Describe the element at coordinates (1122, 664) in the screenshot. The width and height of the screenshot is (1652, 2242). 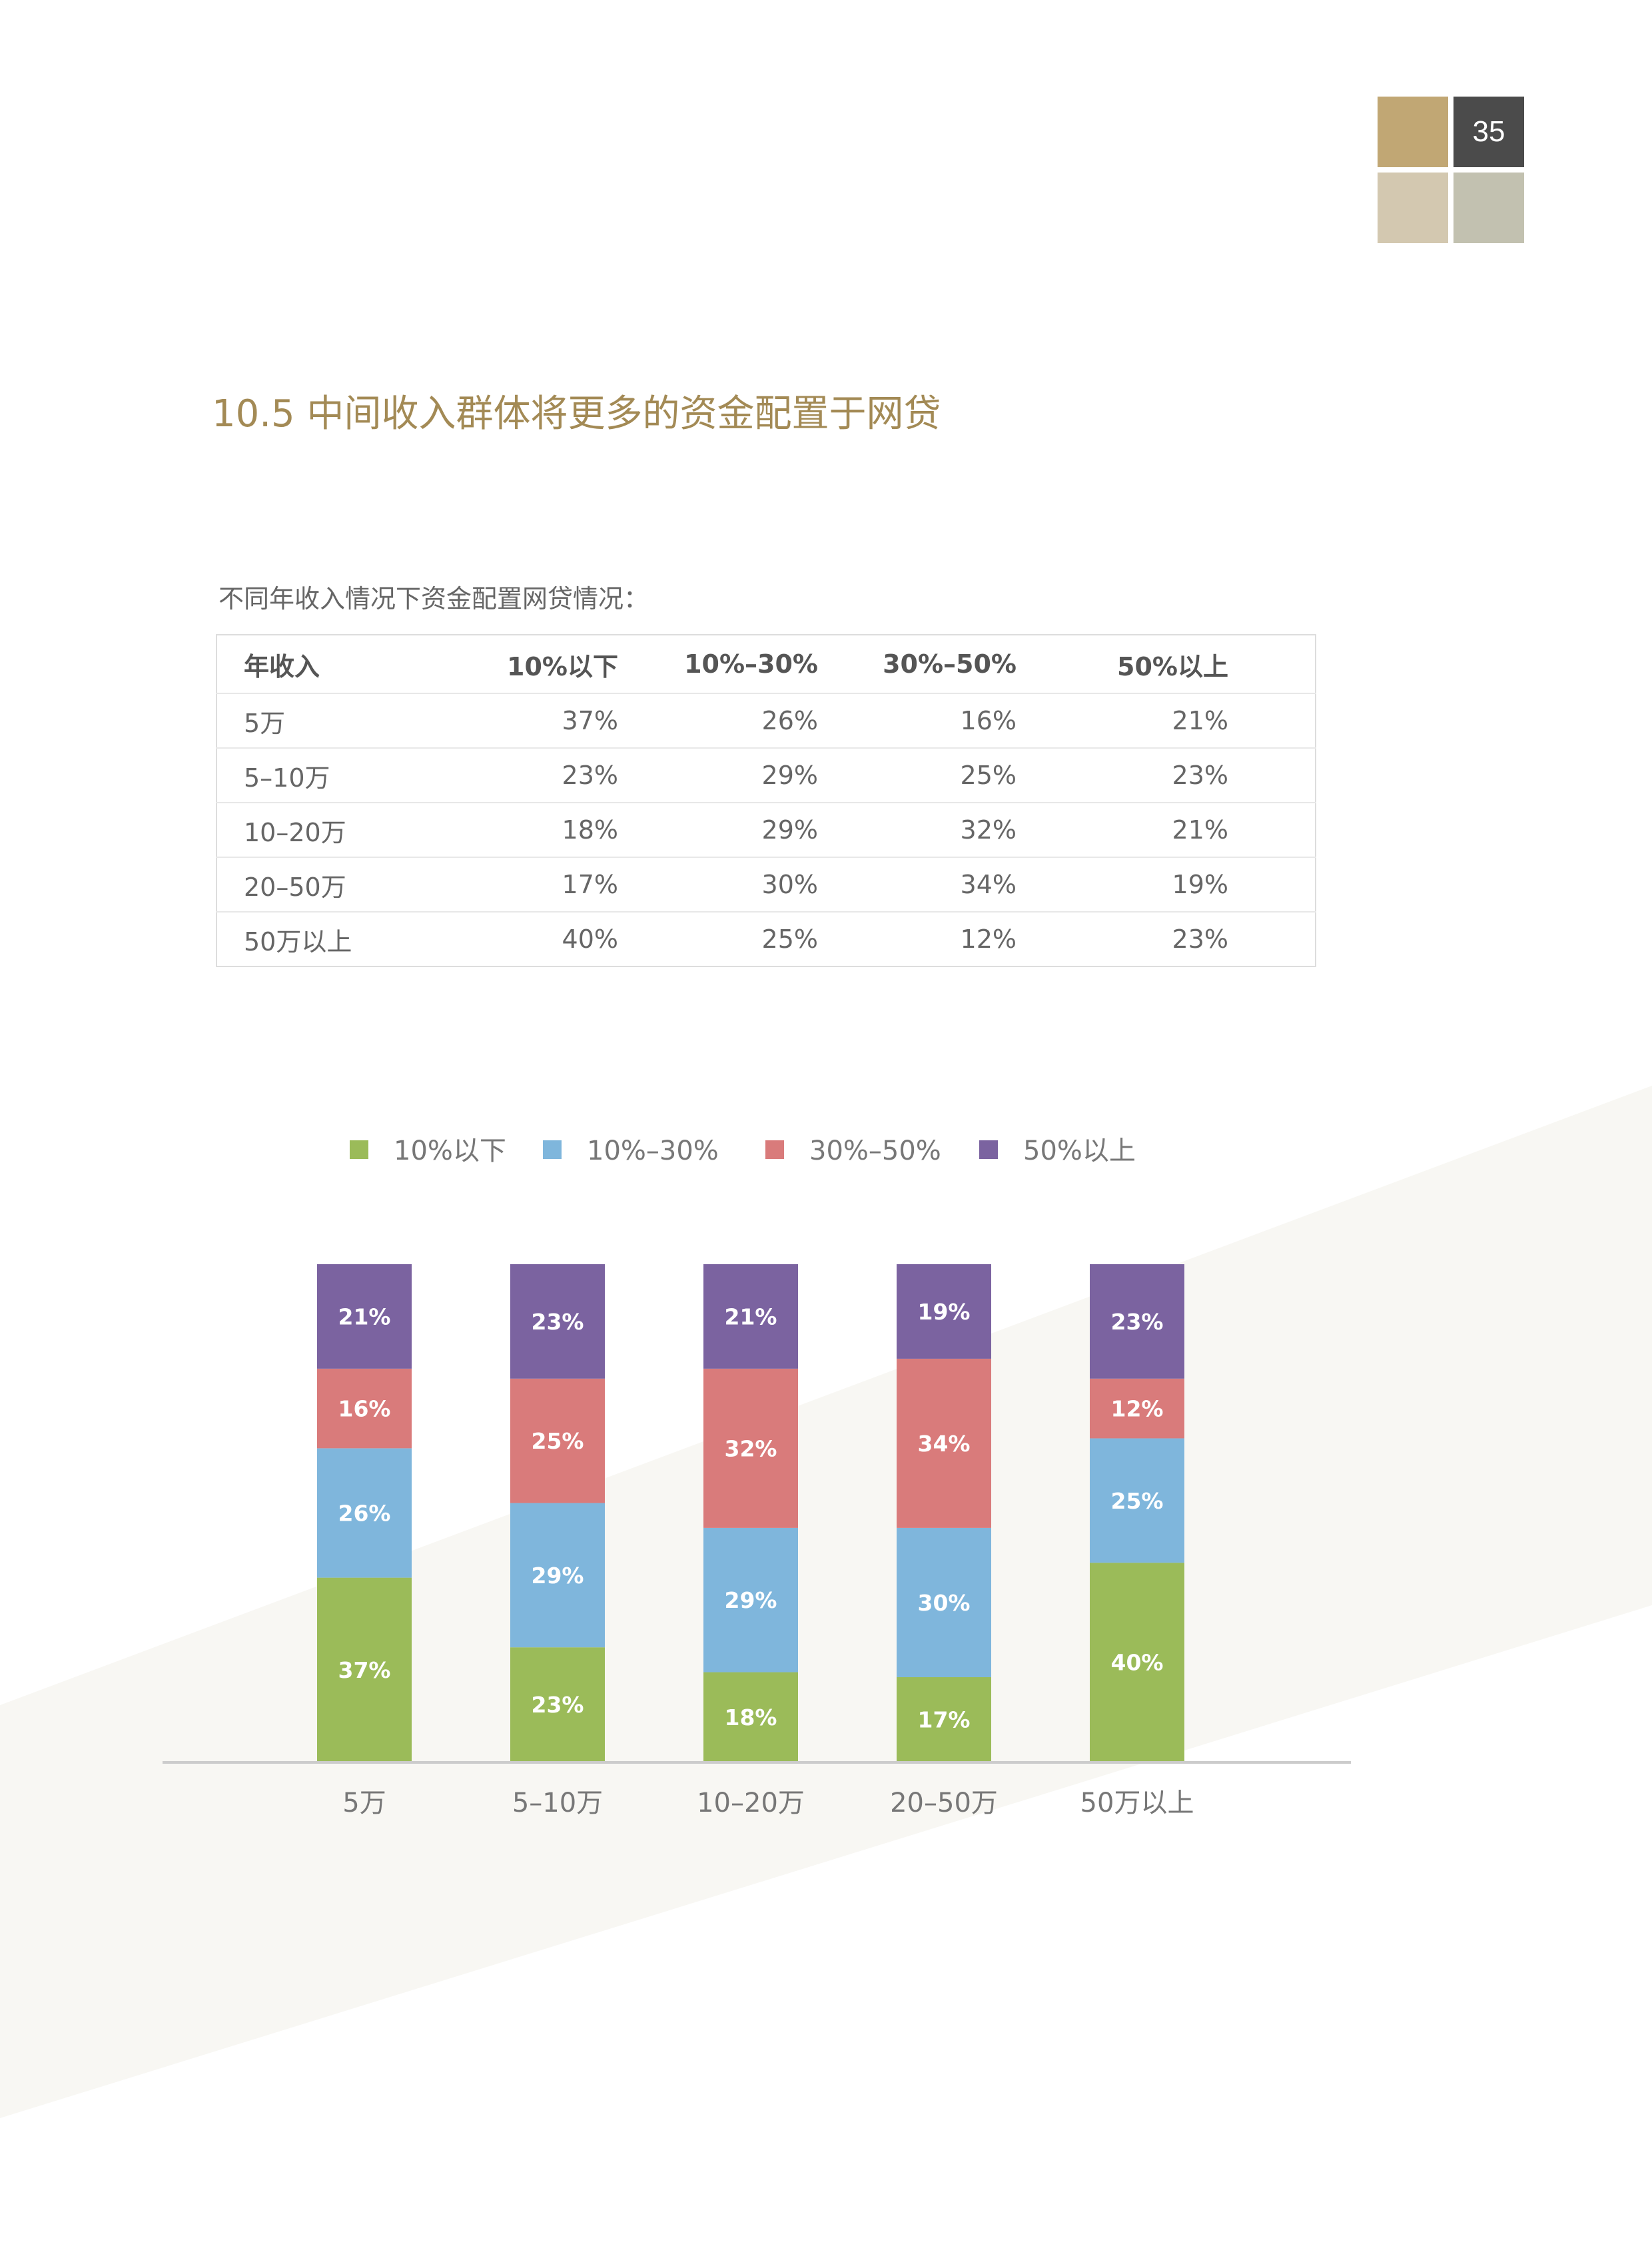
I see `table-header-cell: 50%以上` at that location.